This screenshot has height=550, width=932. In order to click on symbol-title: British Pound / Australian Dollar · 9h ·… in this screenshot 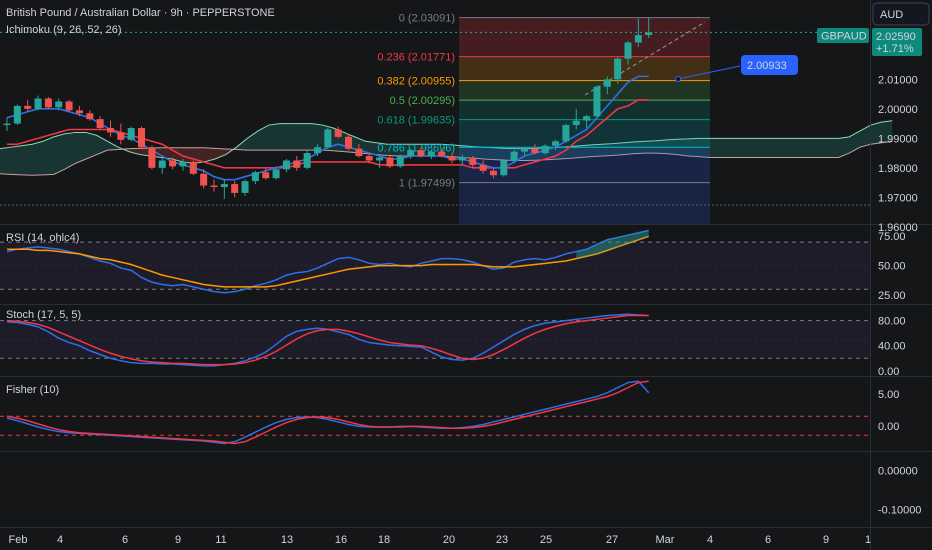, I will do `click(140, 13)`.